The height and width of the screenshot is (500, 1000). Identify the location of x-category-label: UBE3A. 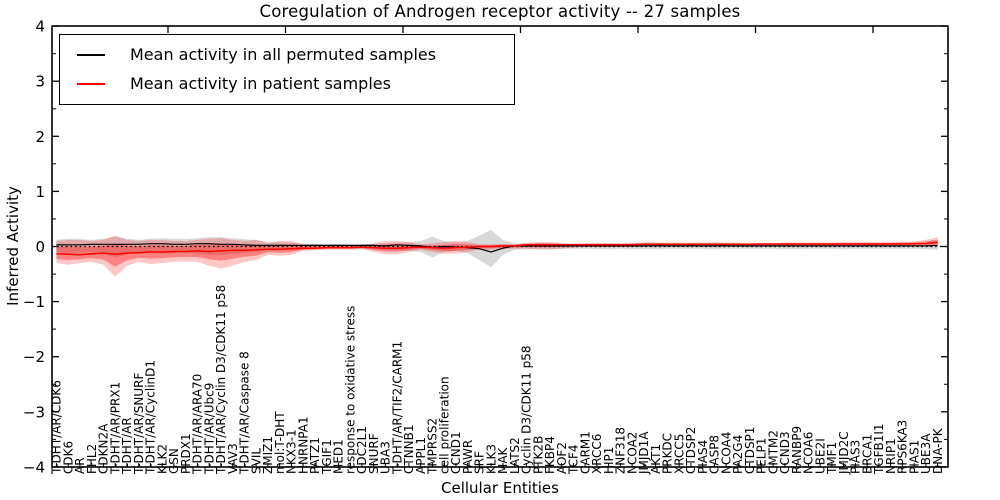
(926, 453).